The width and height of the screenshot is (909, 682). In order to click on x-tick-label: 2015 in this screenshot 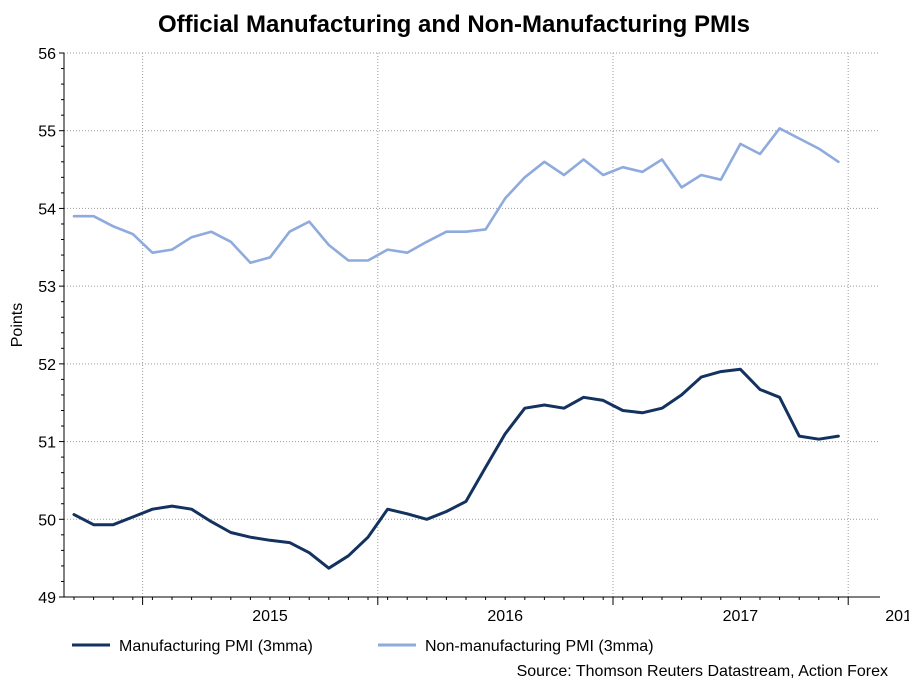, I will do `click(270, 616)`.